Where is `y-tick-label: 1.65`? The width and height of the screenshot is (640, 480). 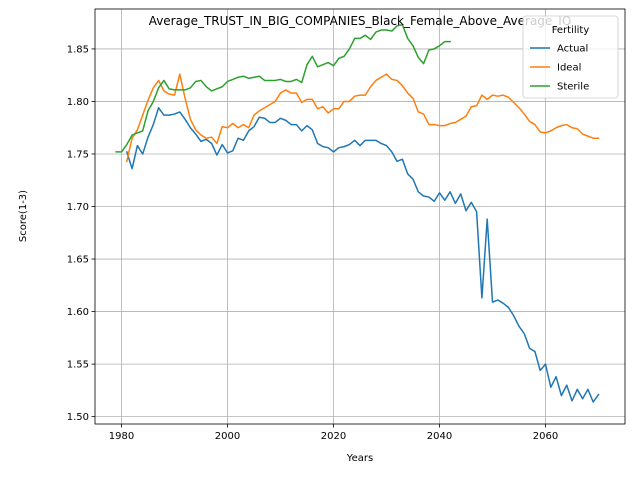 y-tick-label: 1.65 is located at coordinates (78, 260).